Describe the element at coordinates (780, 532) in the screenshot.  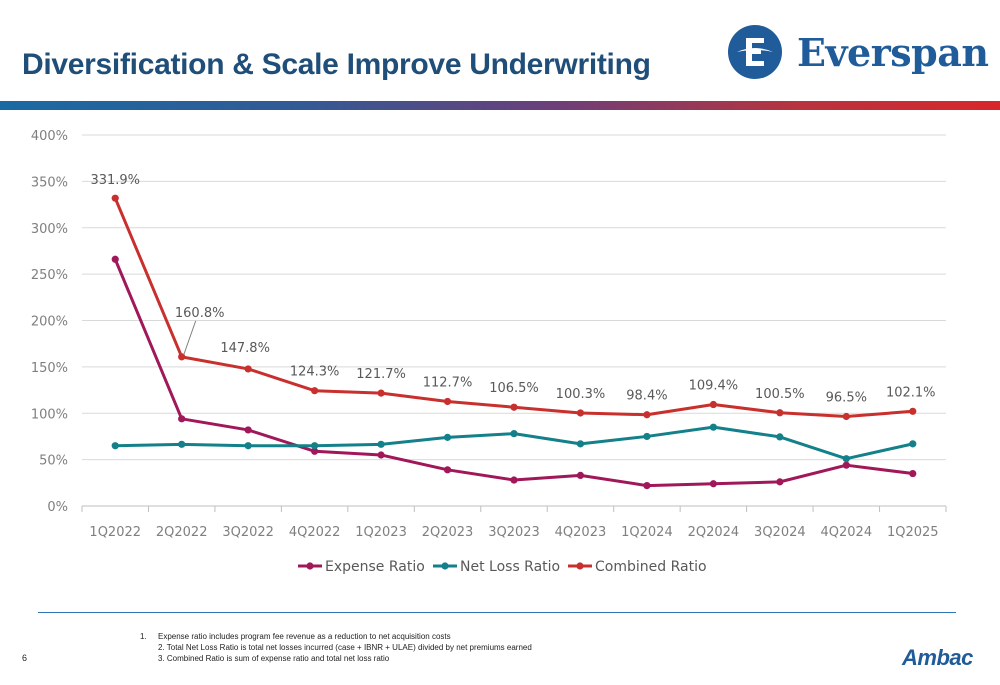
I see `x-tick-label: 3Q2024` at that location.